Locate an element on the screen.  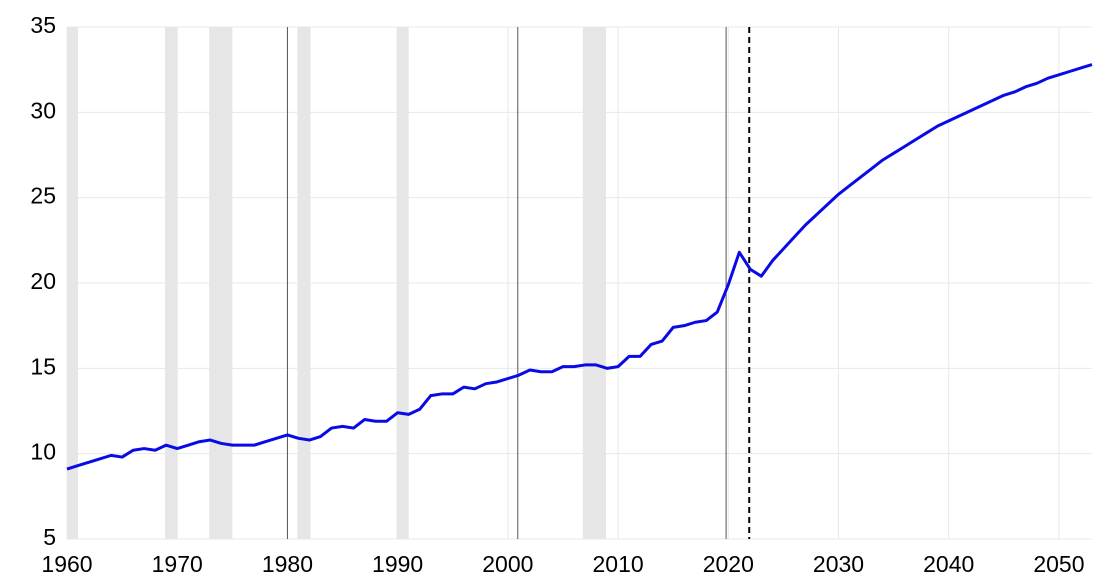
y-tick-label: 35 is located at coordinates (43, 25).